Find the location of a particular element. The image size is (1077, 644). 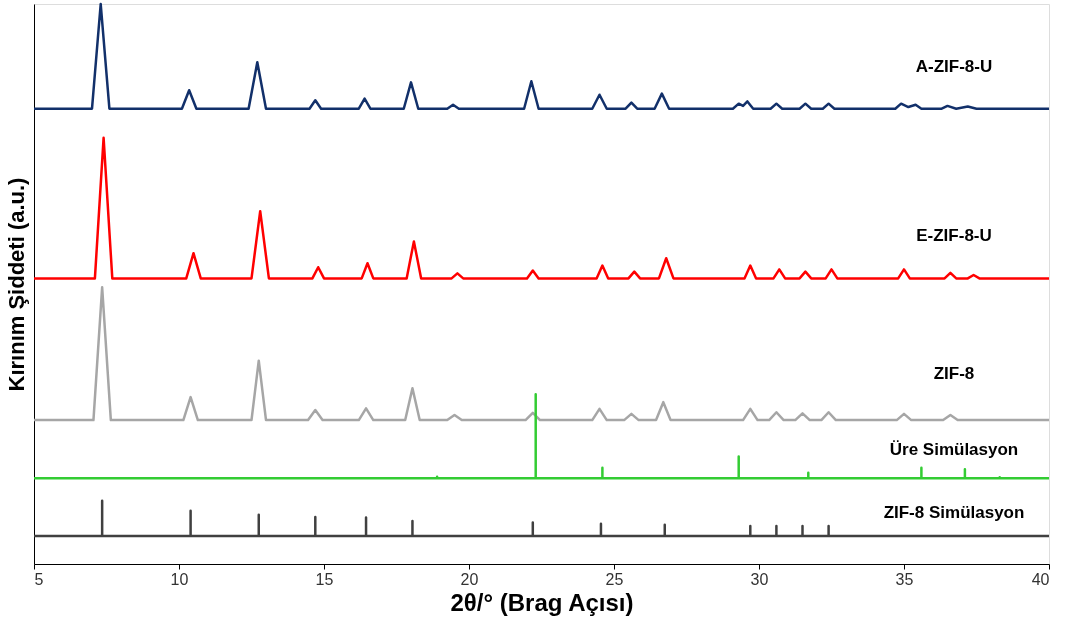

x-tick-label: 35 is located at coordinates (904, 579).